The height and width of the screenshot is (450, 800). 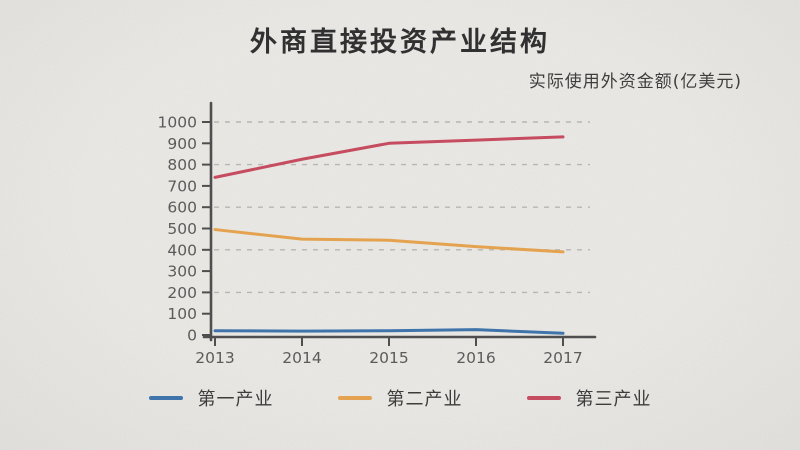 I want to click on y-tick-label: 100, so click(x=182, y=314).